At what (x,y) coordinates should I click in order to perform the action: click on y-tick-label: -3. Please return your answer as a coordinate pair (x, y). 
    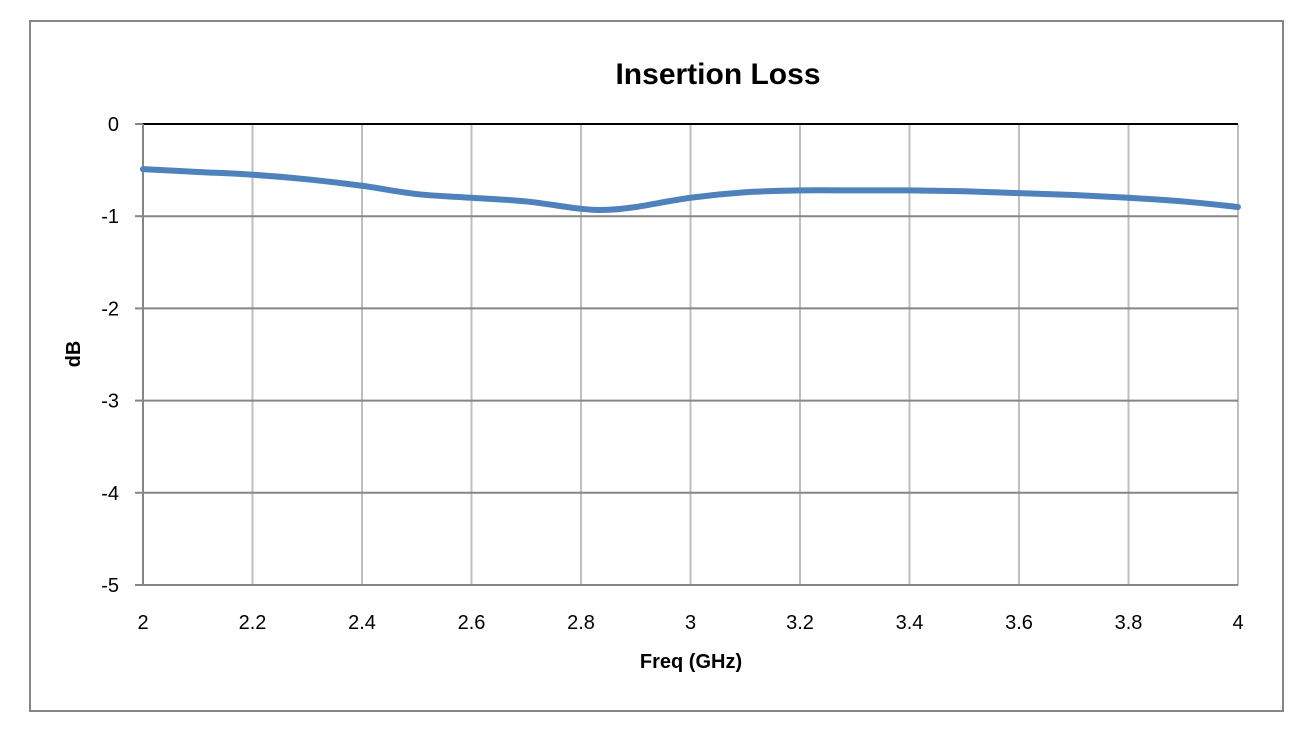
    Looking at the image, I should click on (110, 402).